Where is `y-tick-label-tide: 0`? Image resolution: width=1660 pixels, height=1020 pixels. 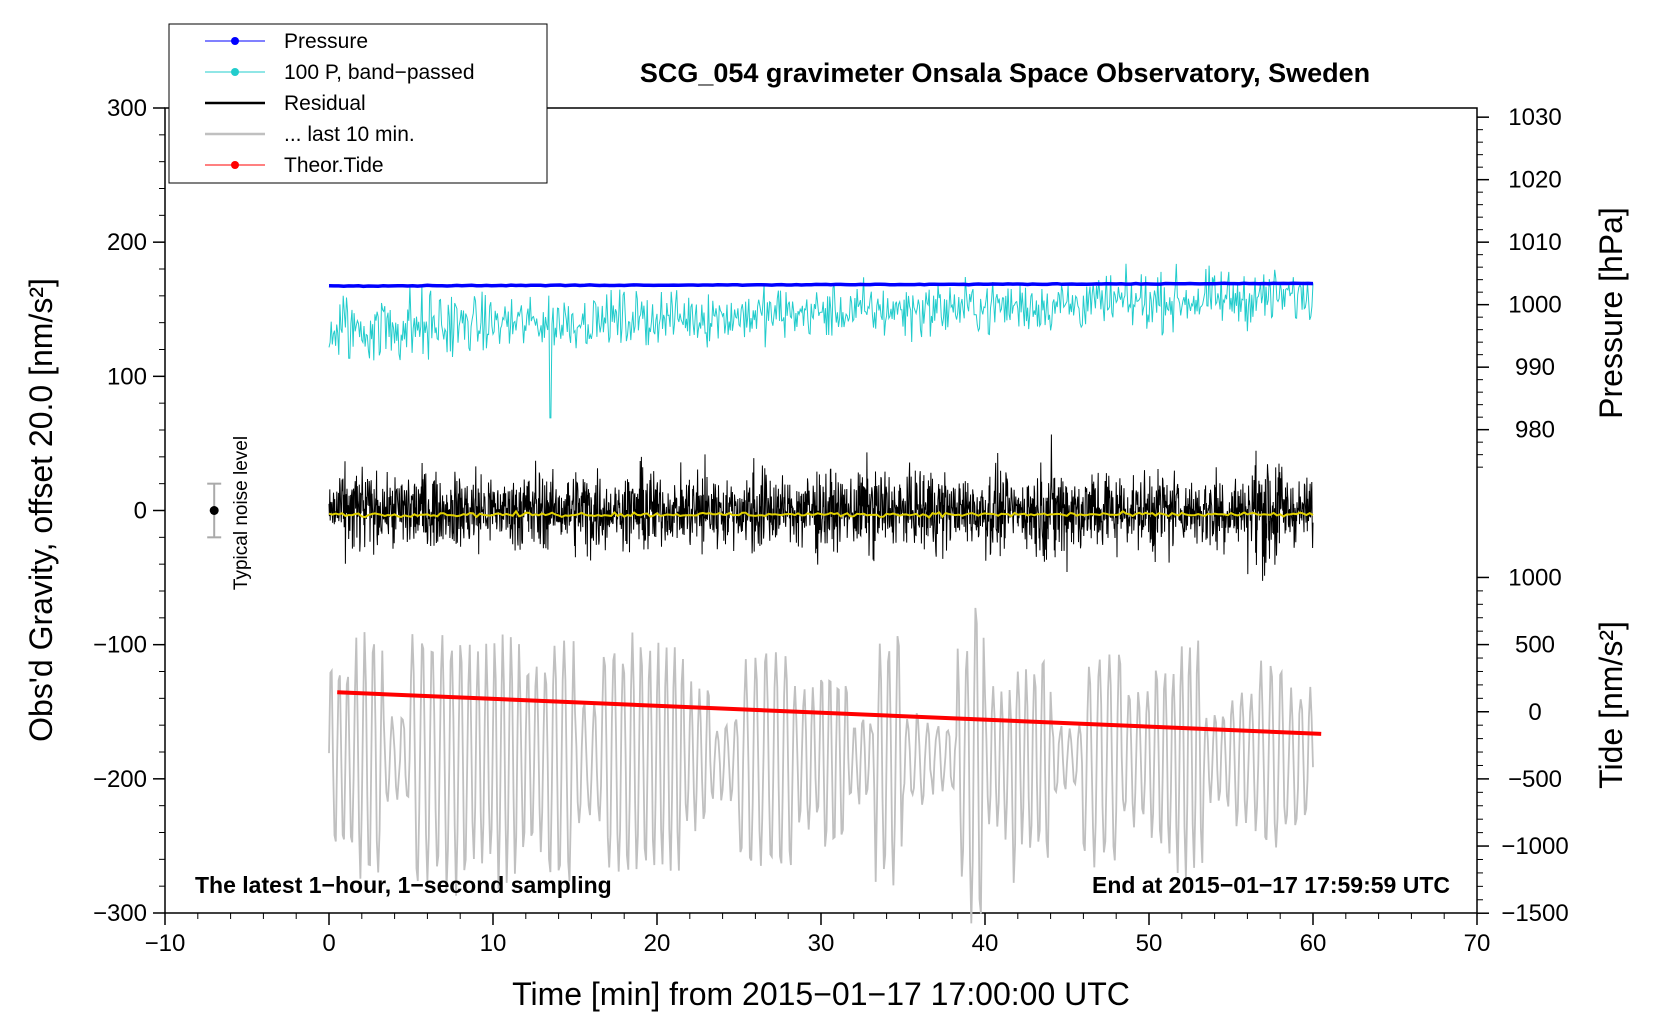 y-tick-label-tide: 0 is located at coordinates (1534, 712).